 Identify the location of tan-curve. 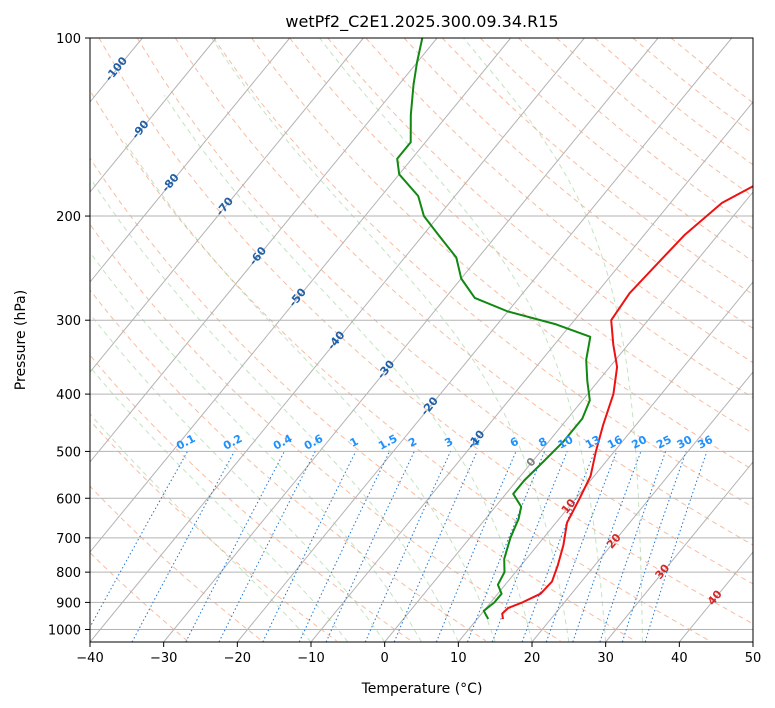
(69, 339).